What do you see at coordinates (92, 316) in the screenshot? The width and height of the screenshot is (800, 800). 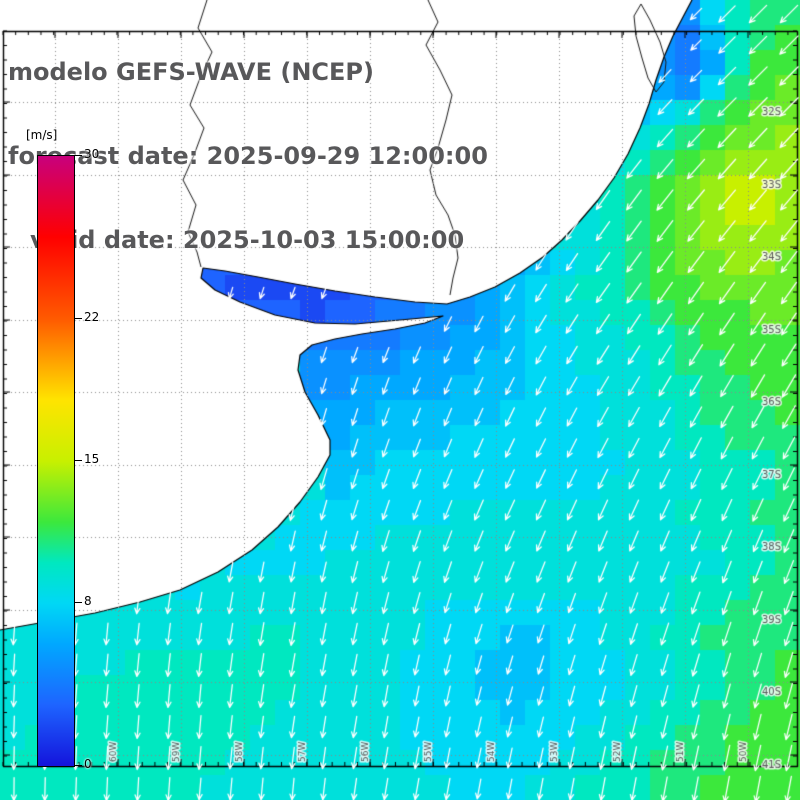 I see `colorbar-tick-label: 22` at bounding box center [92, 316].